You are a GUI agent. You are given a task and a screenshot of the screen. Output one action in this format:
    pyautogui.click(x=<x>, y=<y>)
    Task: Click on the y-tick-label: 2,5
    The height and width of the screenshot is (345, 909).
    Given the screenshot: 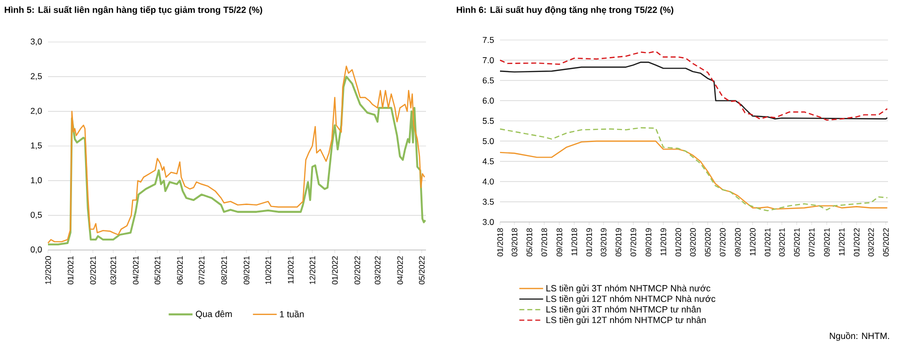 What is the action you would take?
    pyautogui.click(x=36, y=76)
    